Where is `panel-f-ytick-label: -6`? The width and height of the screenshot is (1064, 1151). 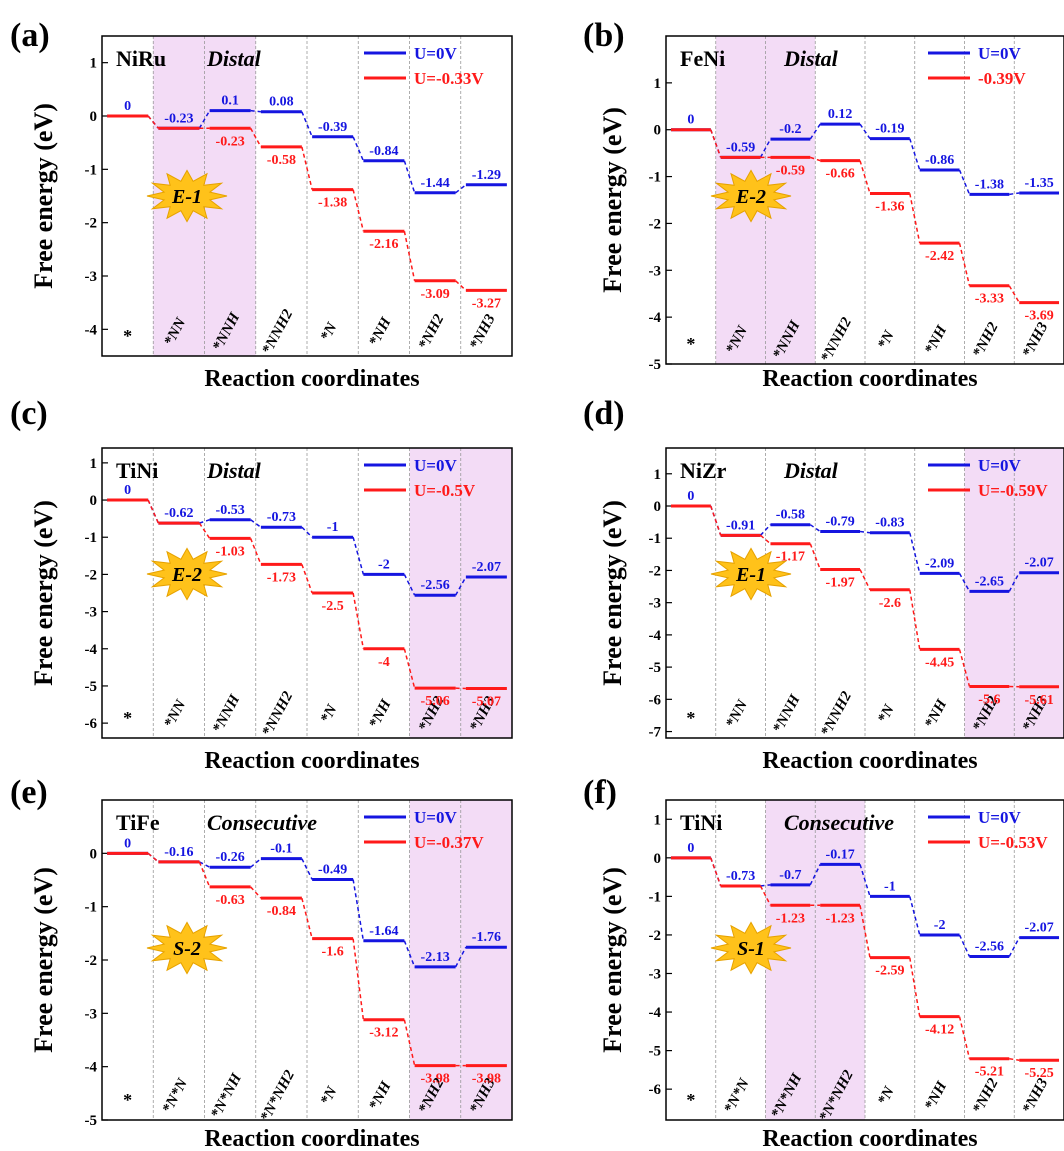 panel-f-ytick-label: -6 is located at coordinates (655, 1090).